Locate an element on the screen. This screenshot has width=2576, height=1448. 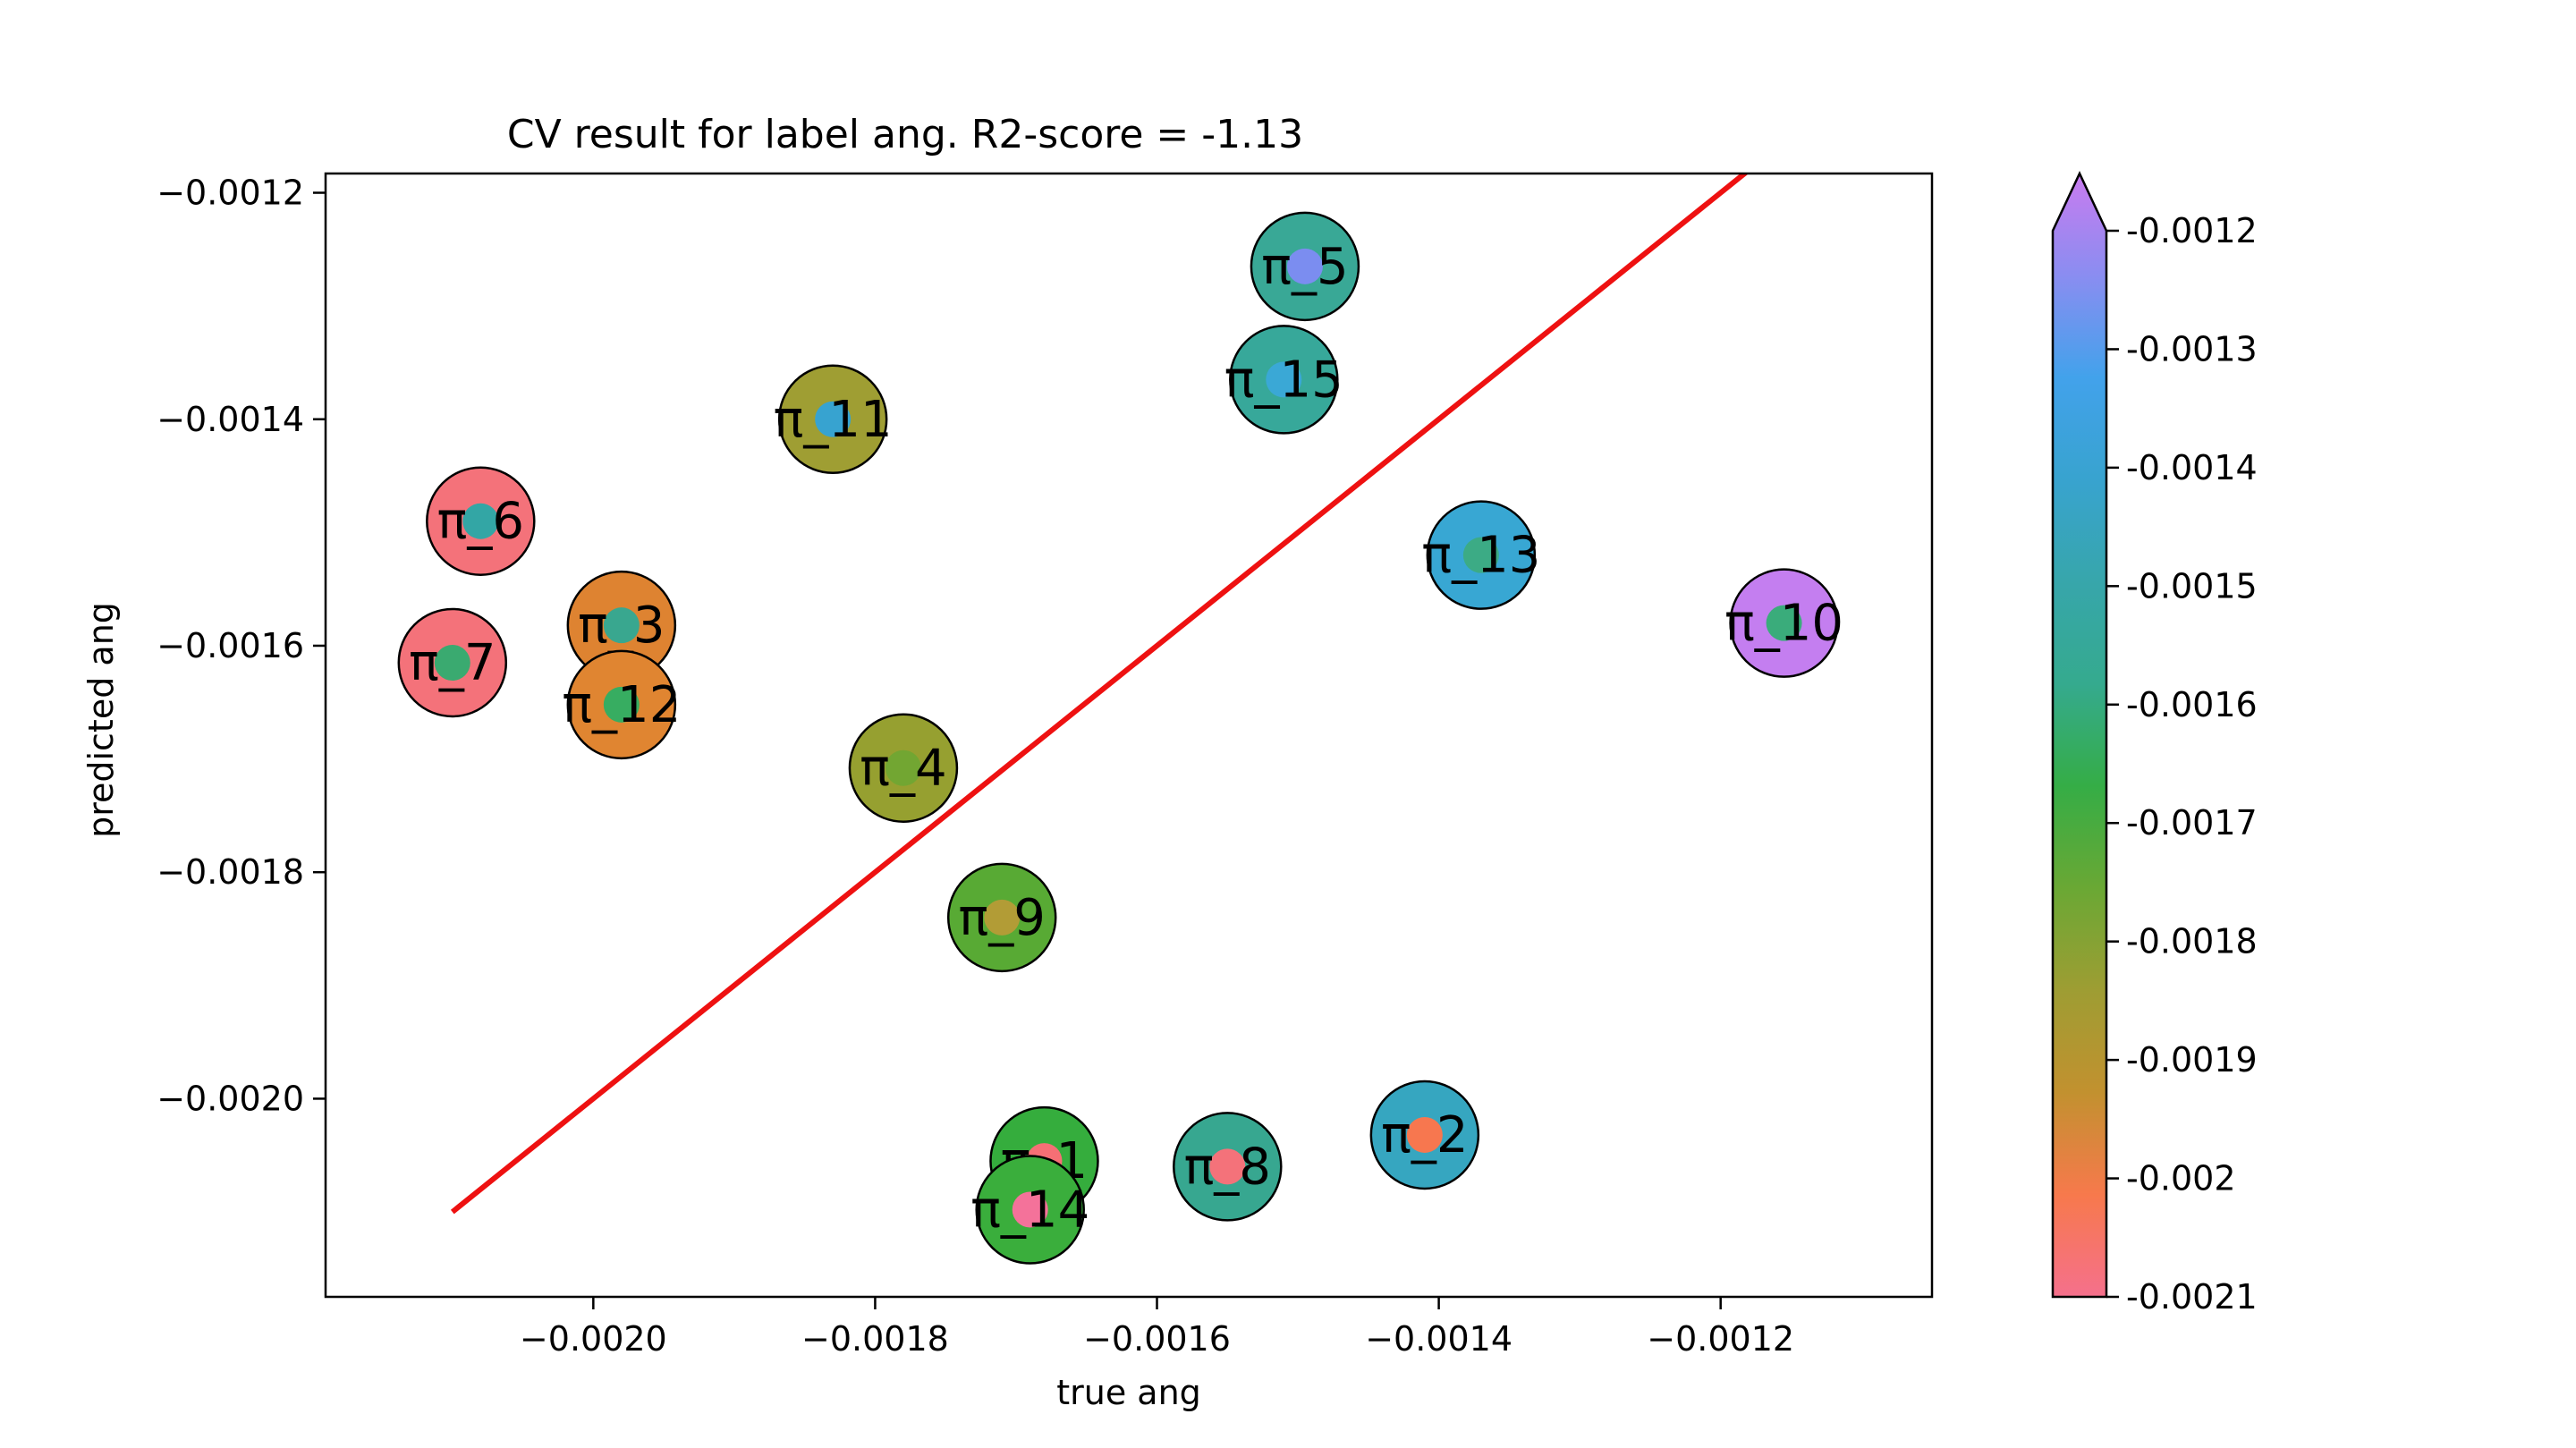
point-label: π_9 is located at coordinates (1002, 918).